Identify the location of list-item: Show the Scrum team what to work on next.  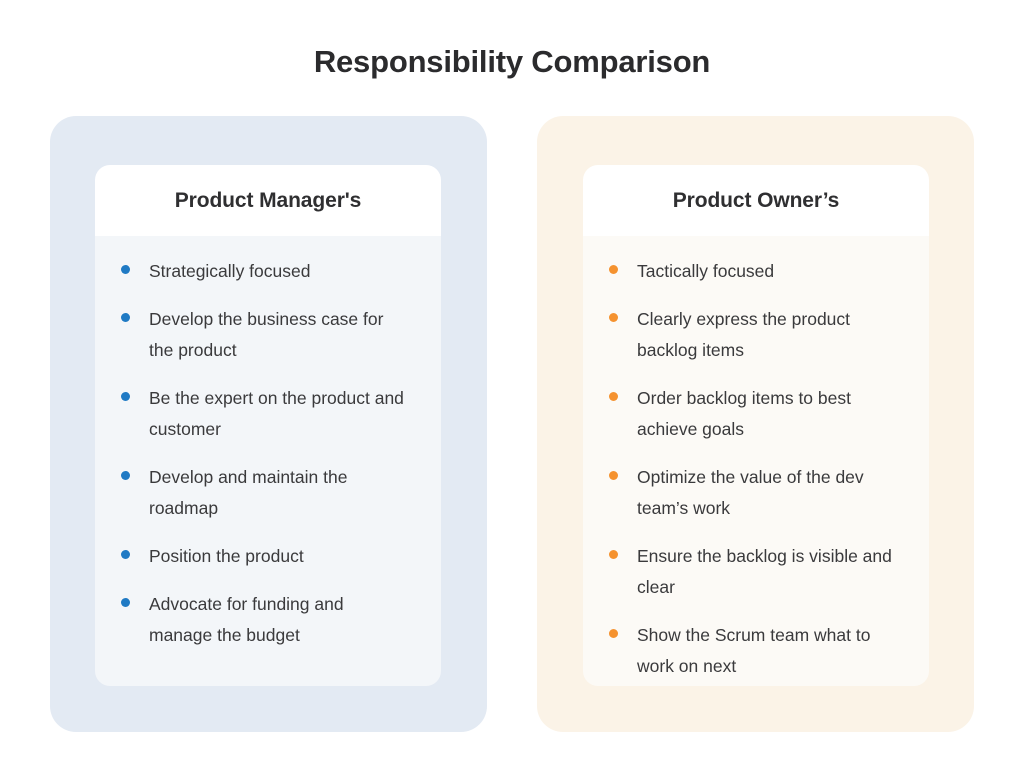
(756, 651).